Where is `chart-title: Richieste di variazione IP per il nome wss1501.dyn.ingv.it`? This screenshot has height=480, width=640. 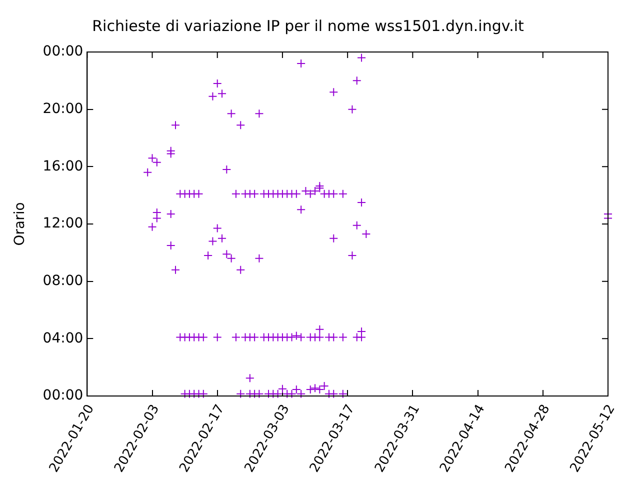 chart-title: Richieste di variazione IP per il nome wss1501.dyn.ingv.it is located at coordinates (308, 25).